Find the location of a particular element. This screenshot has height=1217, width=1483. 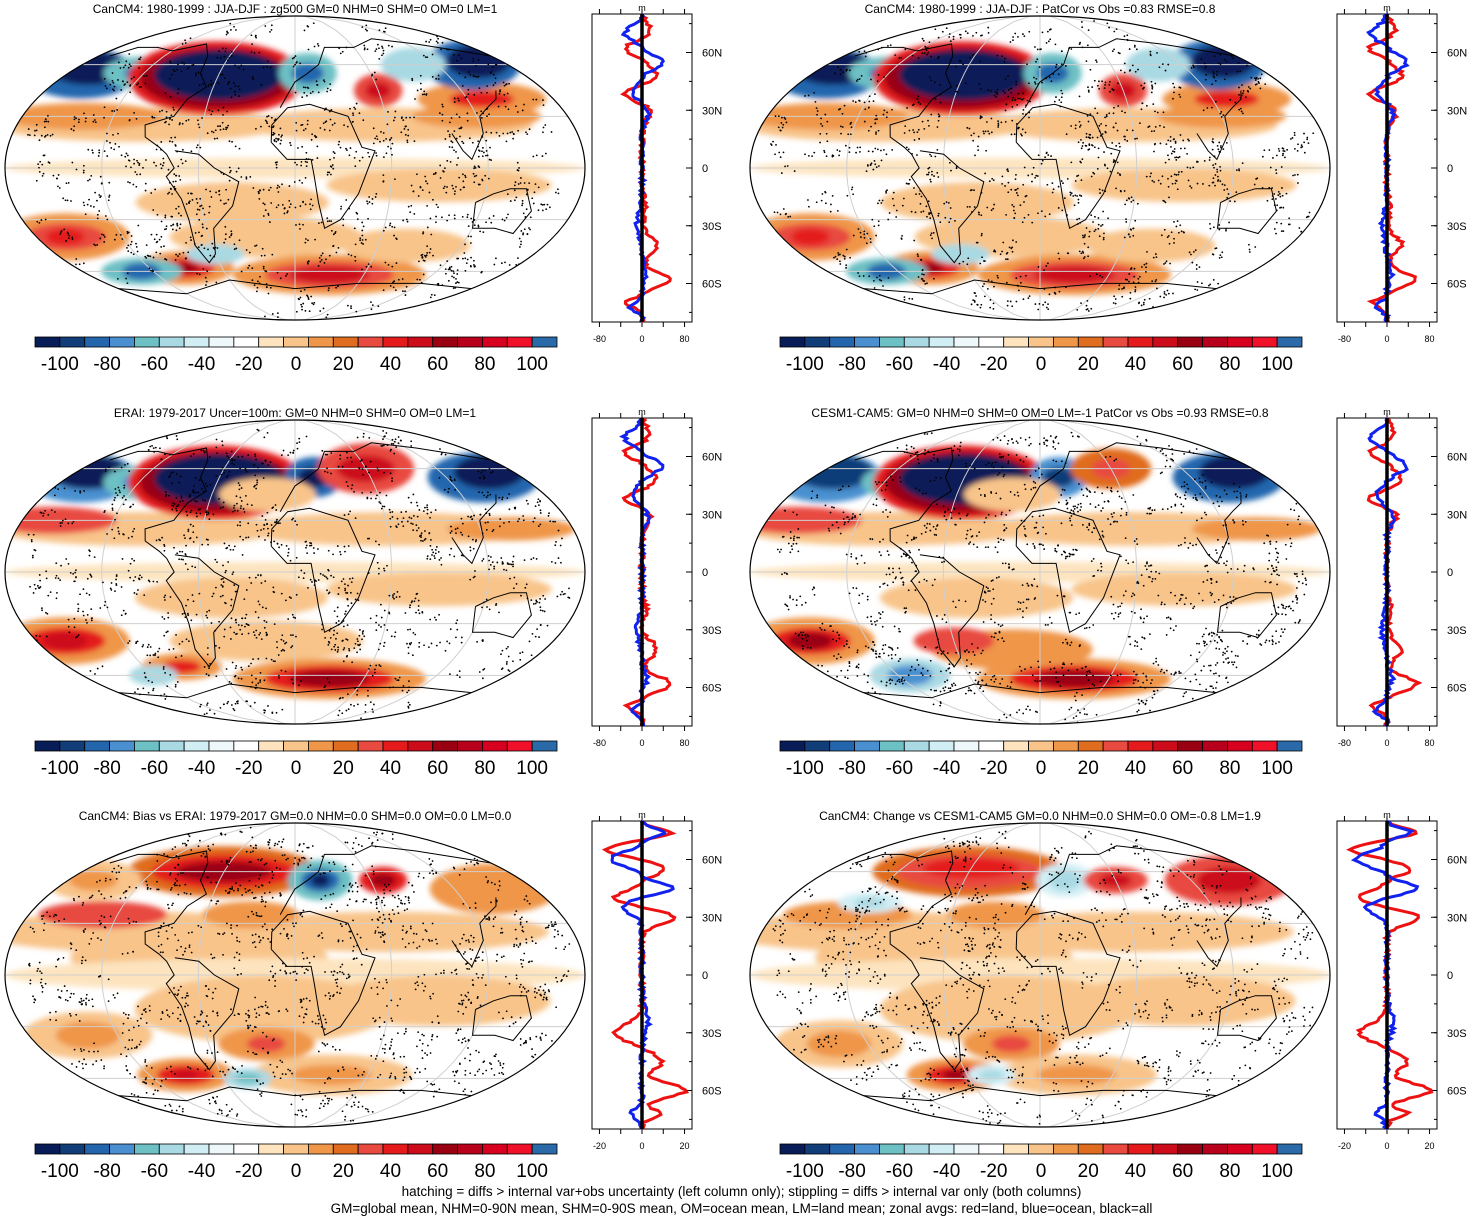

anomaly-contour is located at coordinates (1074, 679).